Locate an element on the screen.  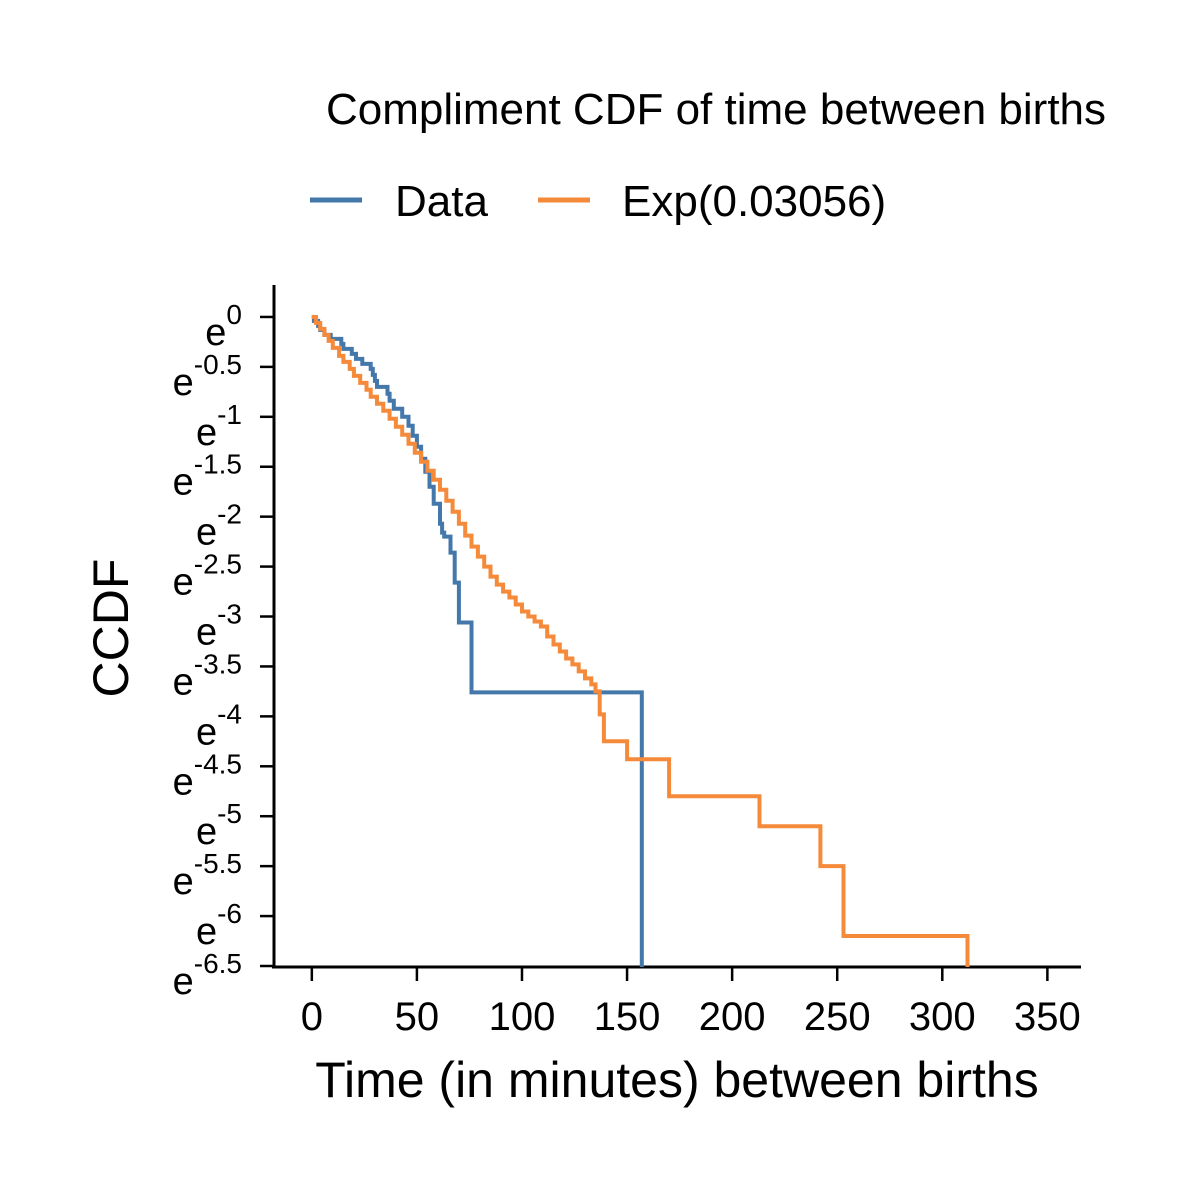
x-tick-label: 200 is located at coordinates (732, 1017).